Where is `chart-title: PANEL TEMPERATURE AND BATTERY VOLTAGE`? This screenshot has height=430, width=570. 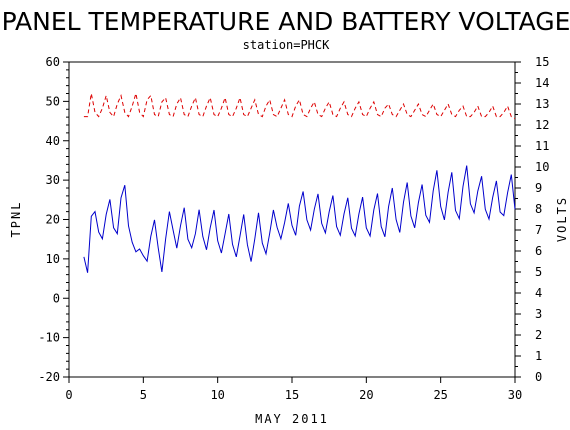
chart-title: PANEL TEMPERATURE AND BATTERY VOLTAGE is located at coordinates (286, 21).